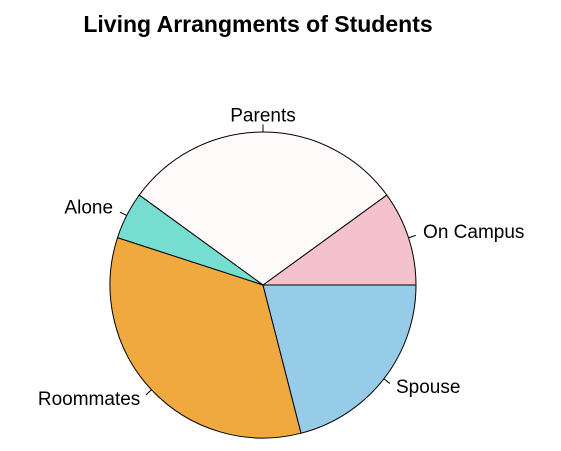 Image resolution: width=561 pixels, height=451 pixels. Describe the element at coordinates (428, 387) in the screenshot. I see `slice-label-spouse: Spouse` at that location.